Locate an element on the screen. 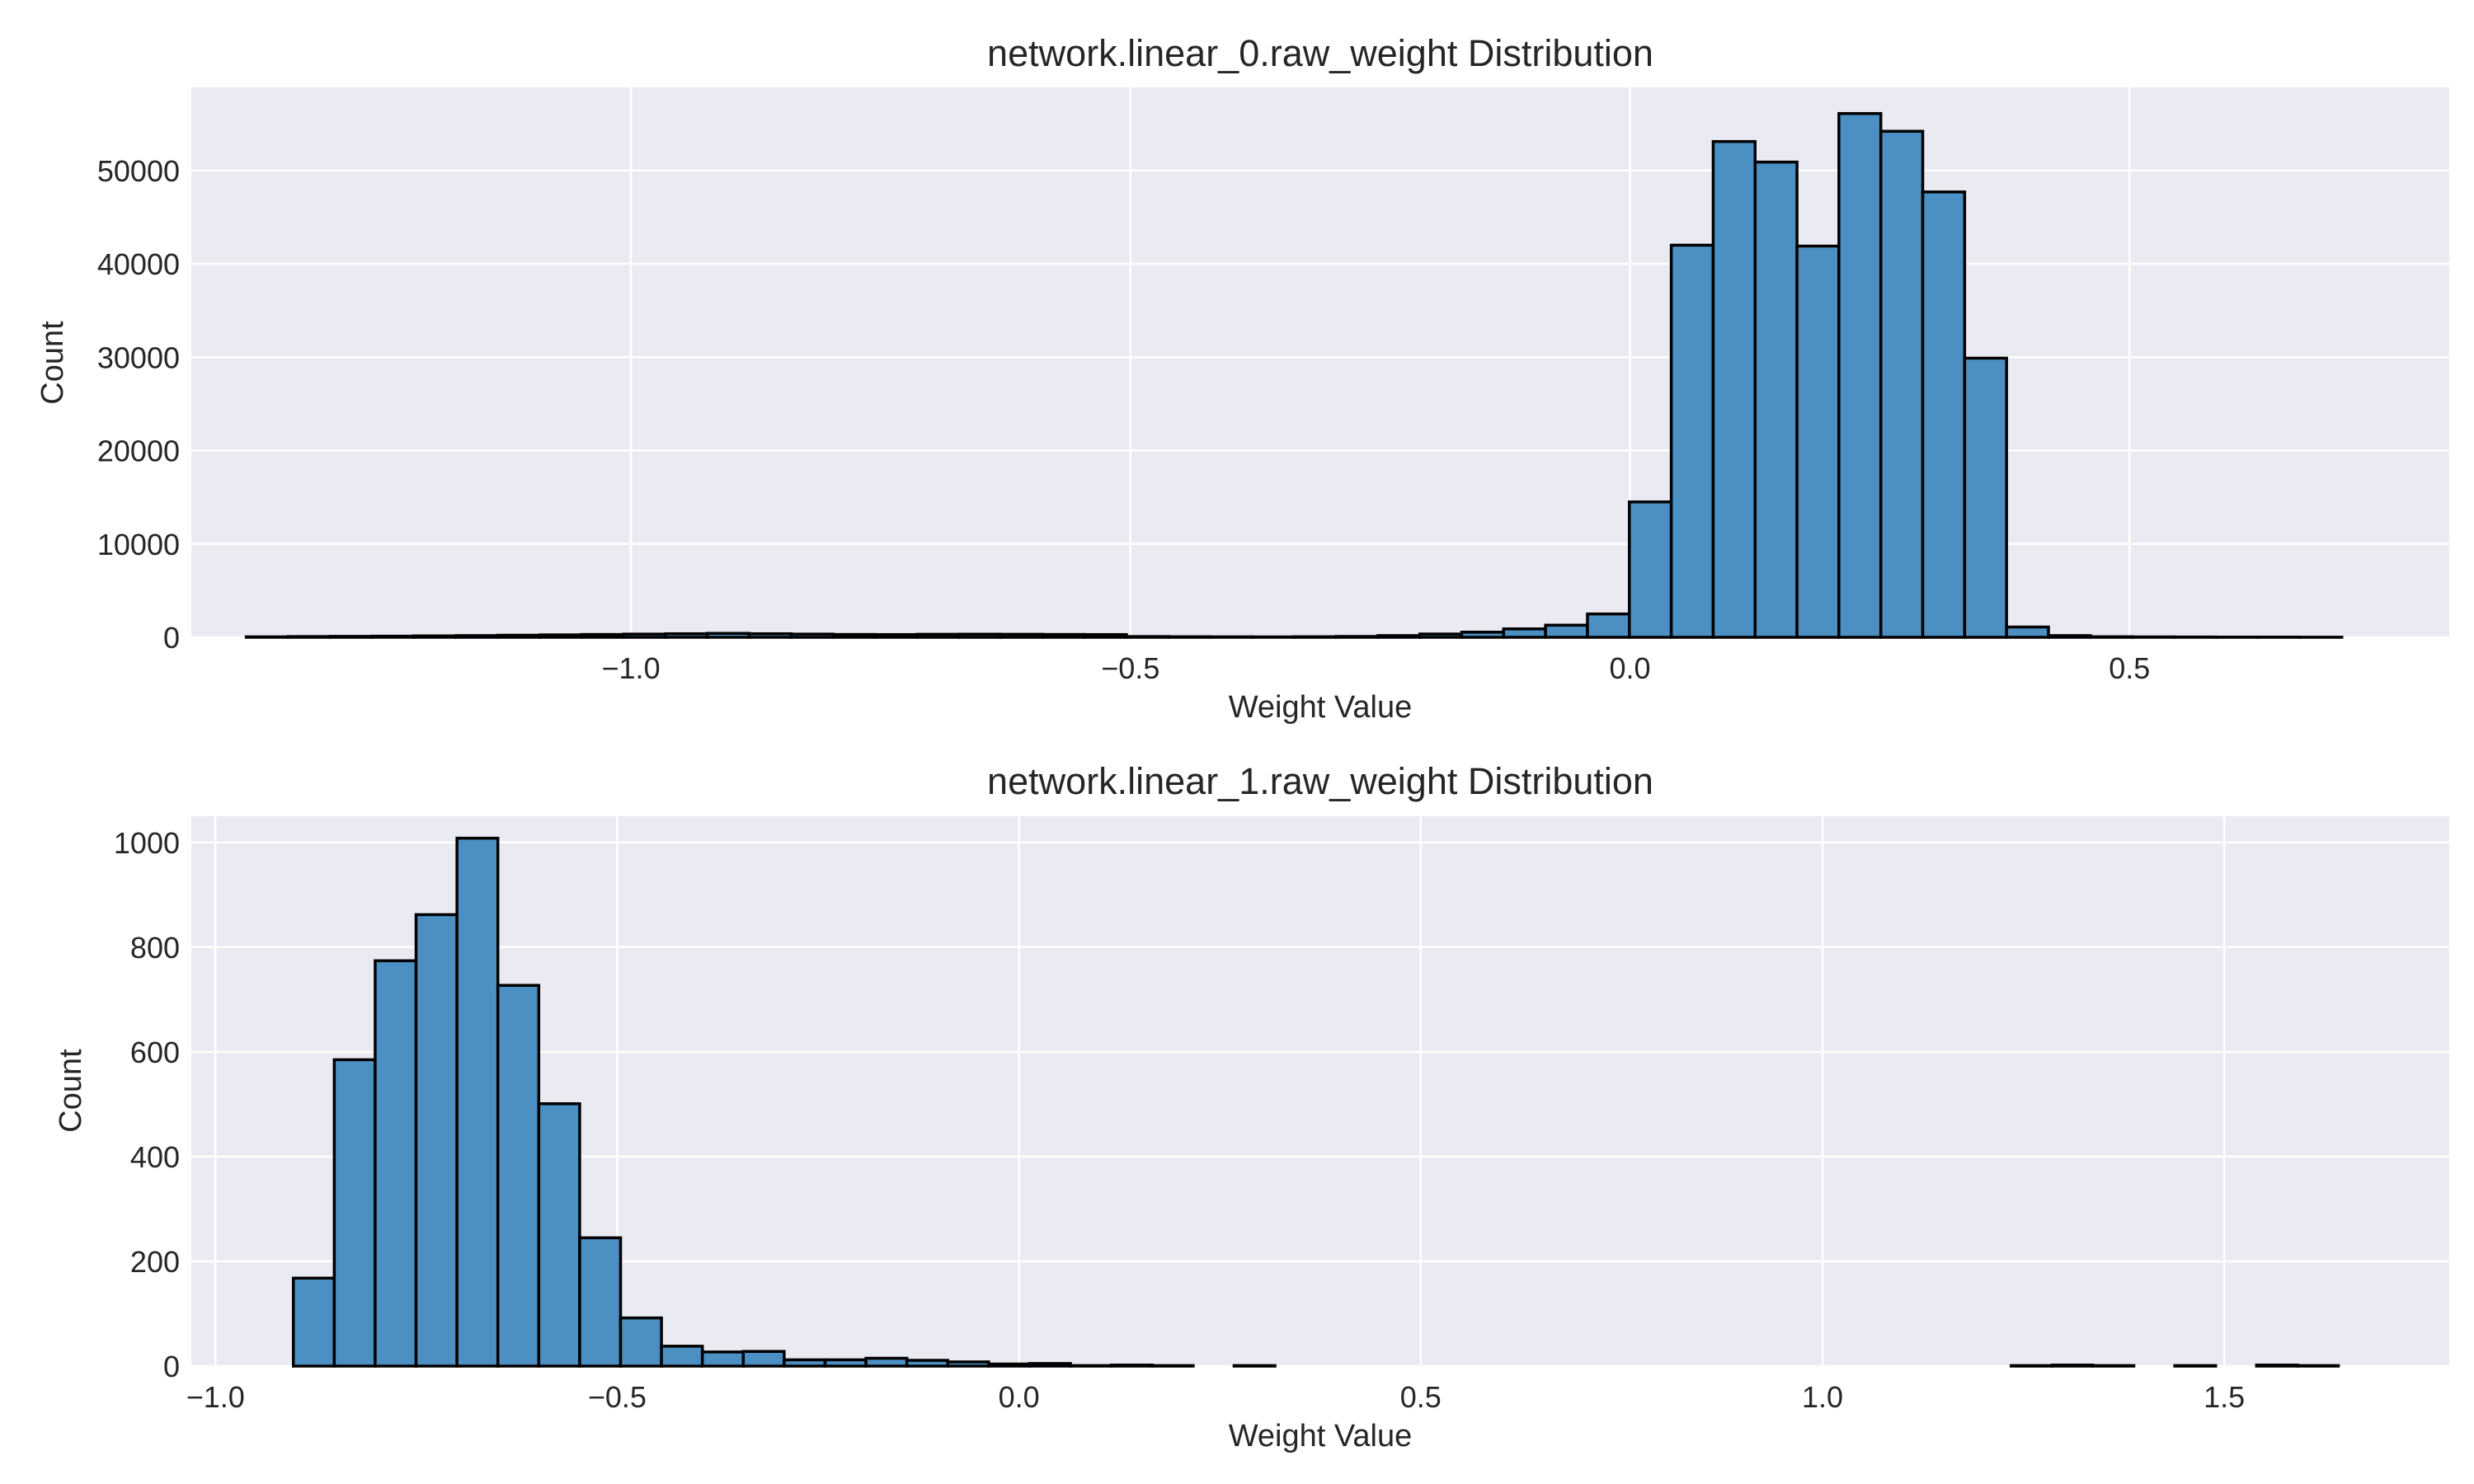  y-tick-label: 40000 is located at coordinates (138, 264).